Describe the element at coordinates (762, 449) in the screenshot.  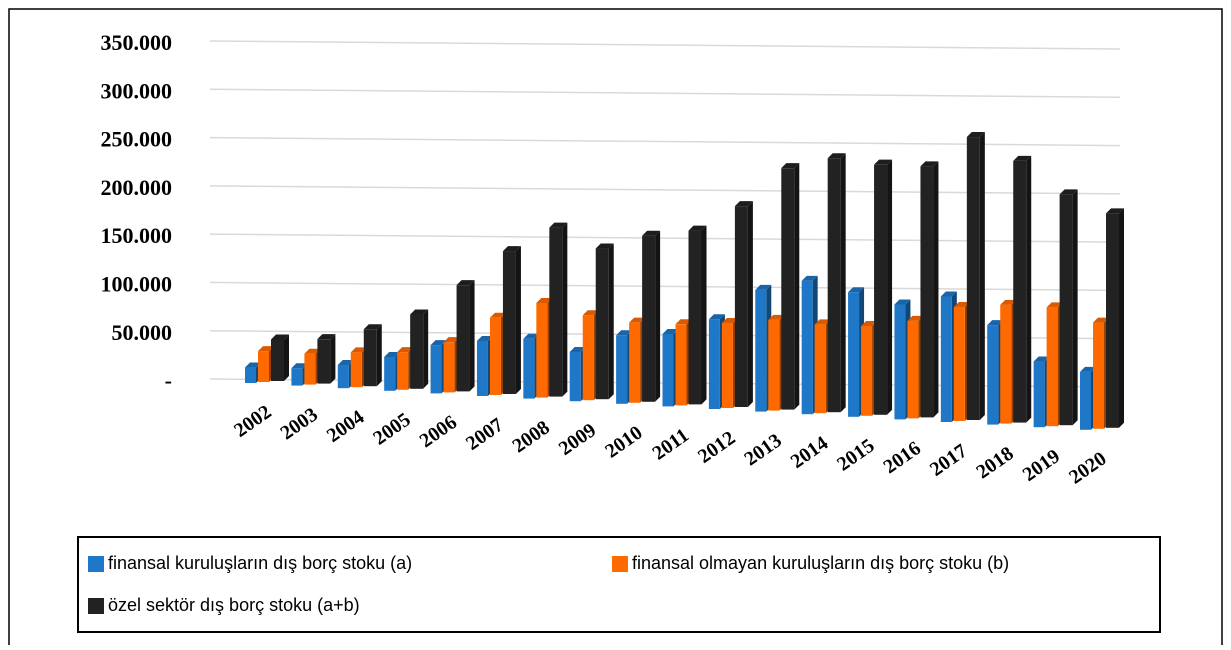
I see `x-tick-label: 2013` at that location.